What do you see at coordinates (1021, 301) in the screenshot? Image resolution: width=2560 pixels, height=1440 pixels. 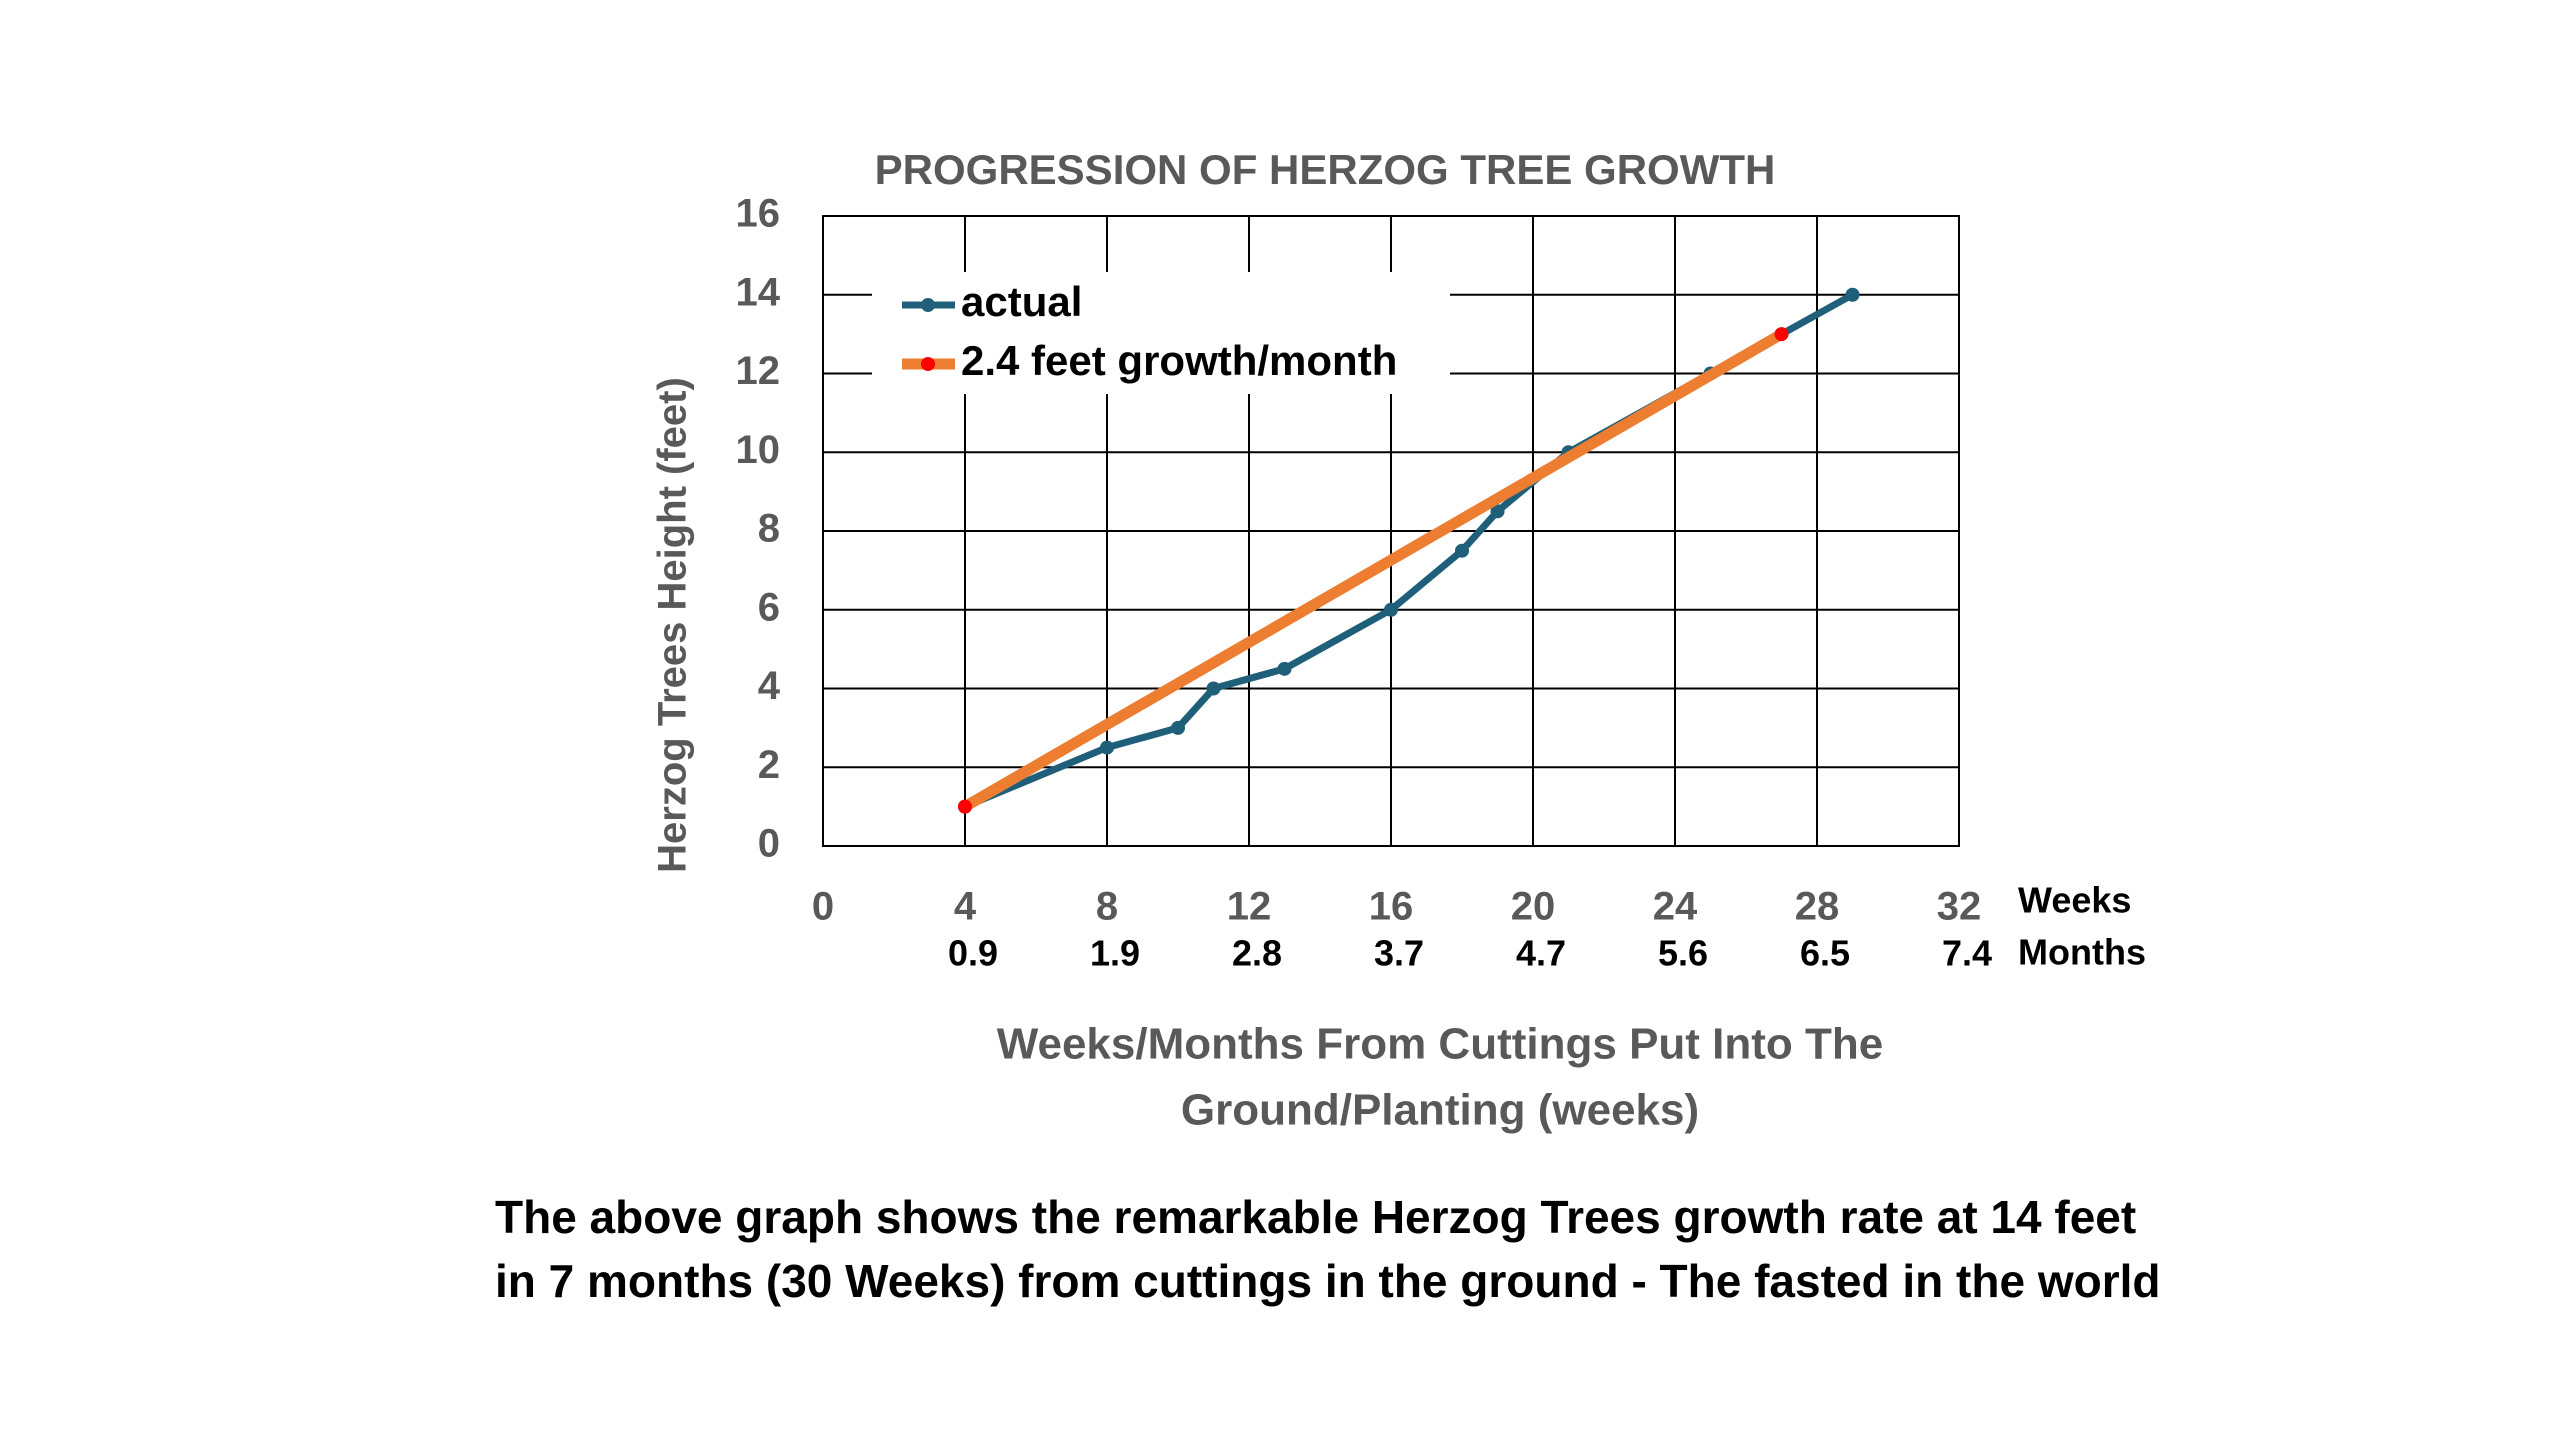 I see `legend-label: actual` at bounding box center [1021, 301].